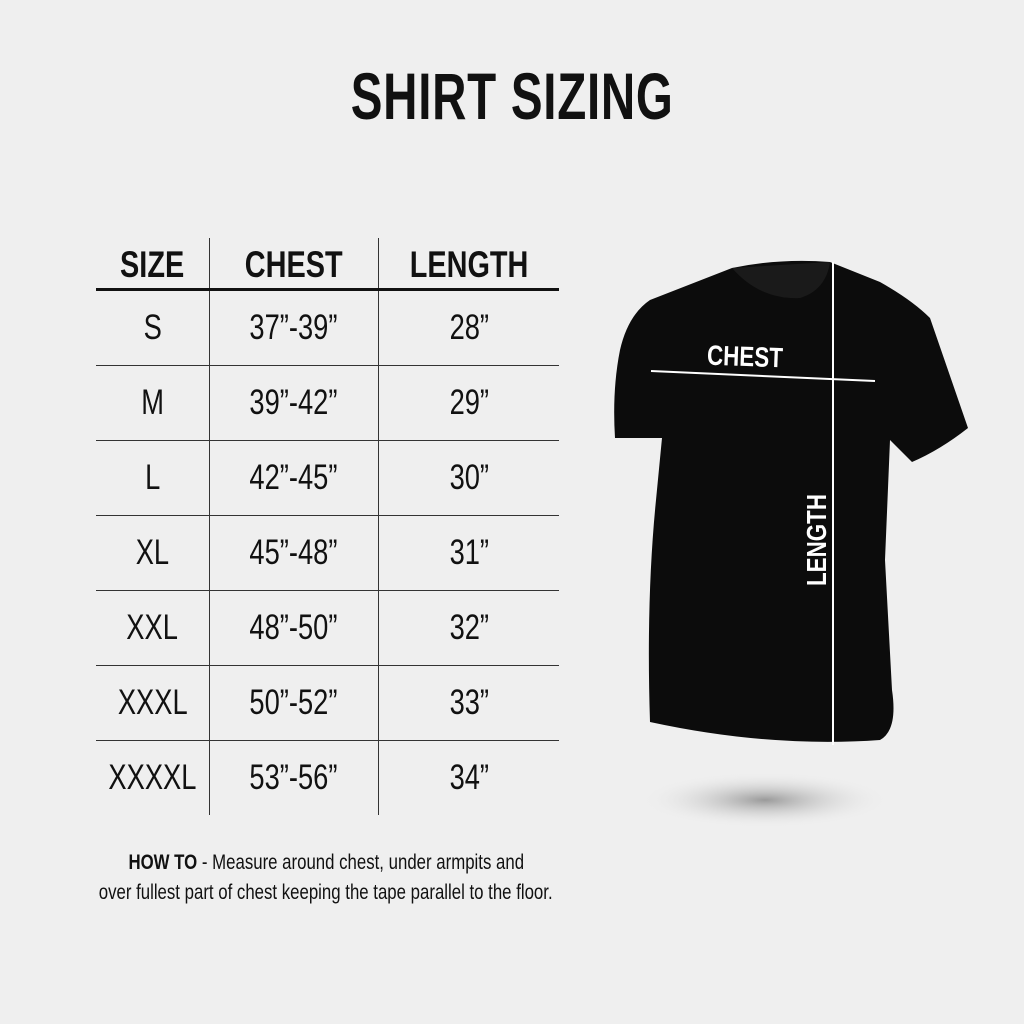 The width and height of the screenshot is (1024, 1024). What do you see at coordinates (293, 403) in the screenshot?
I see `cell-chest: 39”-42”` at bounding box center [293, 403].